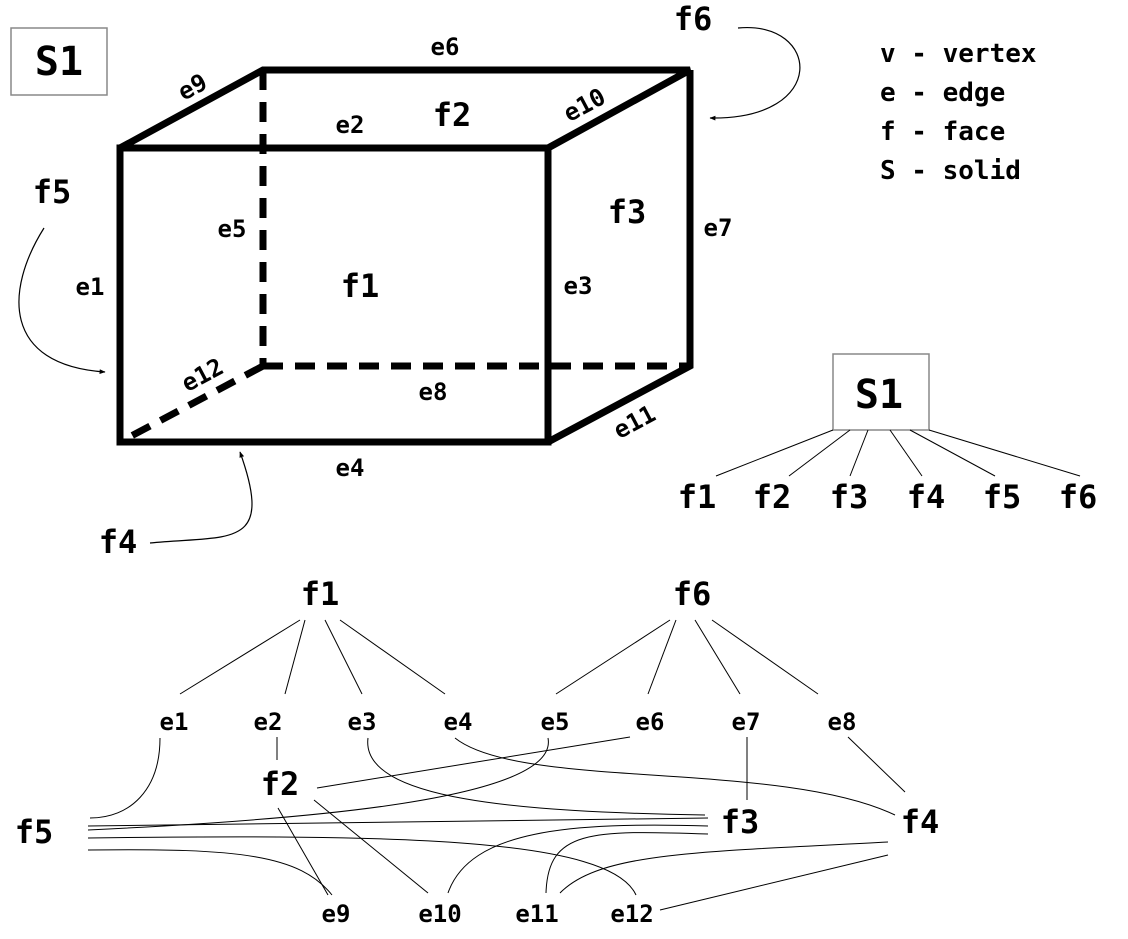  Describe the element at coordinates (52, 192) in the screenshot. I see `cube-face-label-f5: f5` at that location.